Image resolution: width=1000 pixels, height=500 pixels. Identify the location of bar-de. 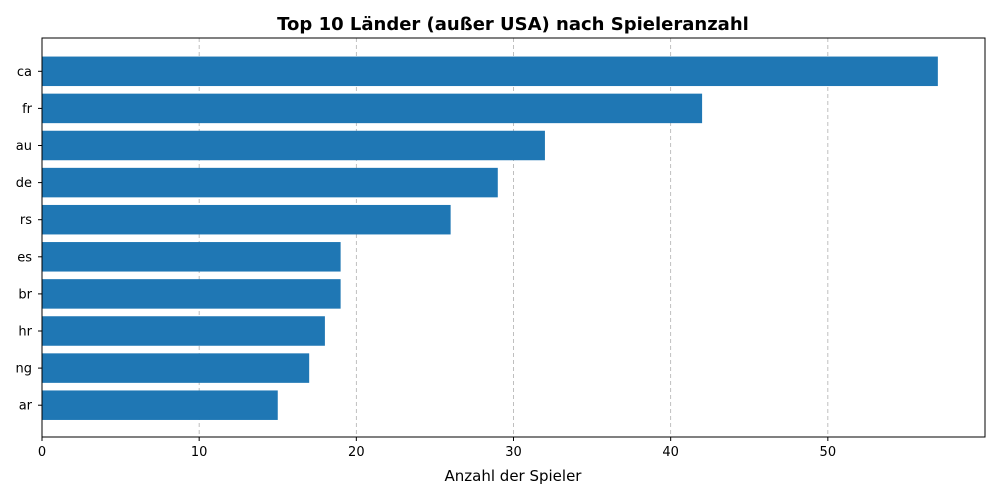
(270, 182).